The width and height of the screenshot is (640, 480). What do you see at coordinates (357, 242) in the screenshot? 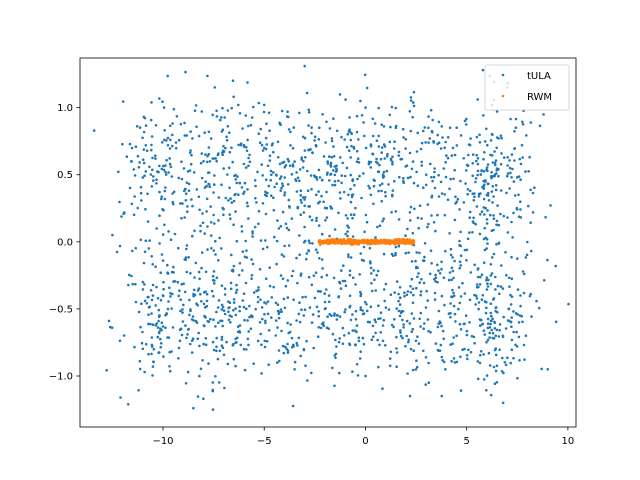
I see `rwm-point` at bounding box center [357, 242].